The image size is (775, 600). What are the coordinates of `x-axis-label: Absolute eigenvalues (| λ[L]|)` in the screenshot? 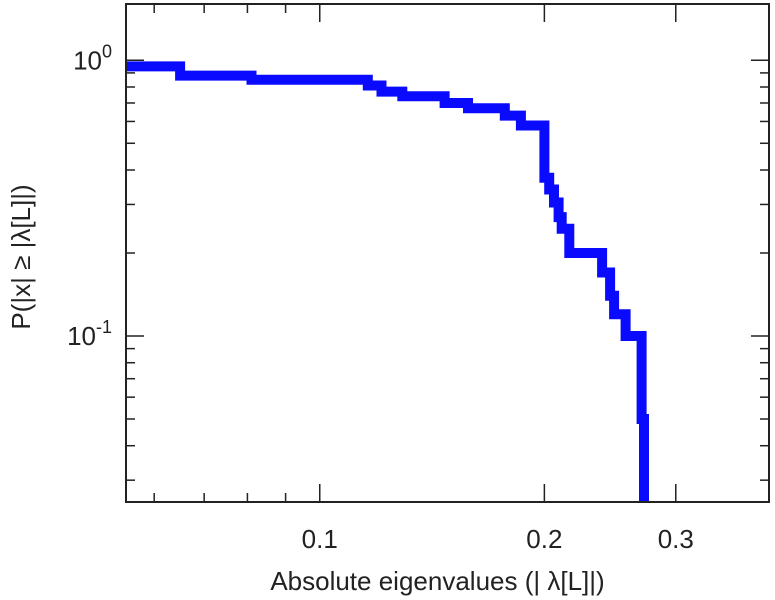 It's located at (437, 581).